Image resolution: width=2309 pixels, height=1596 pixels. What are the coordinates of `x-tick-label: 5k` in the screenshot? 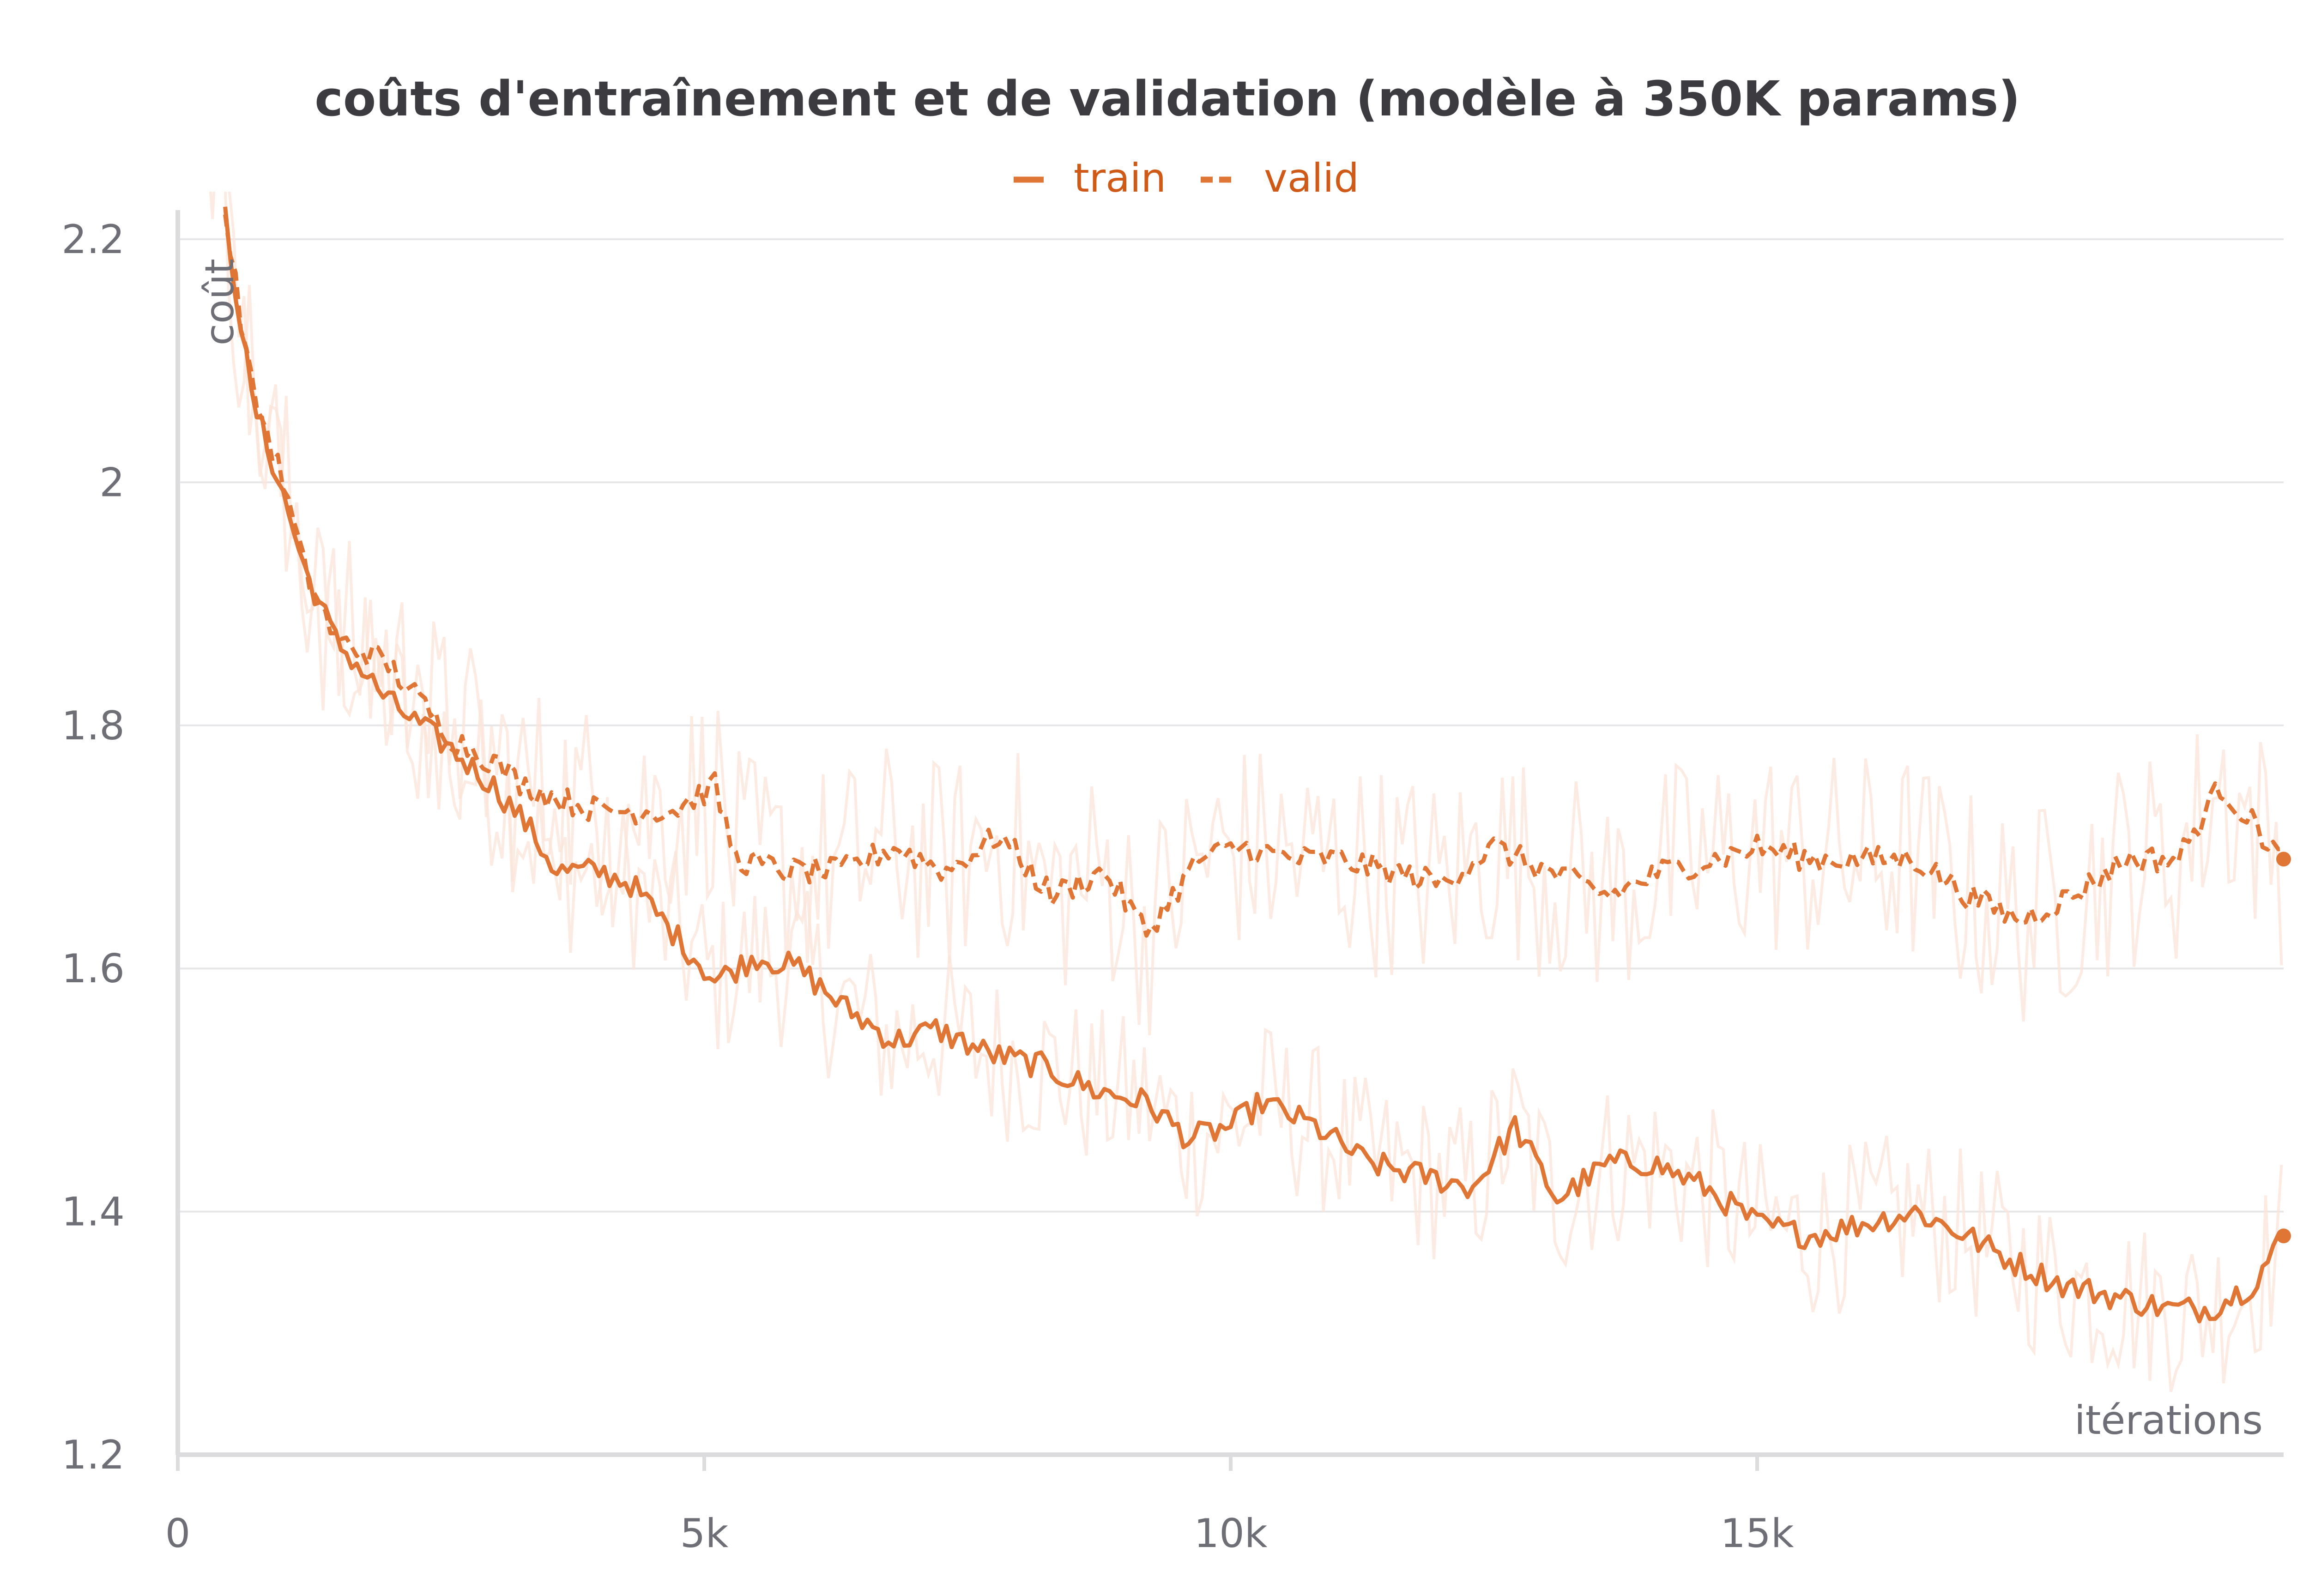 It's located at (704, 1534).